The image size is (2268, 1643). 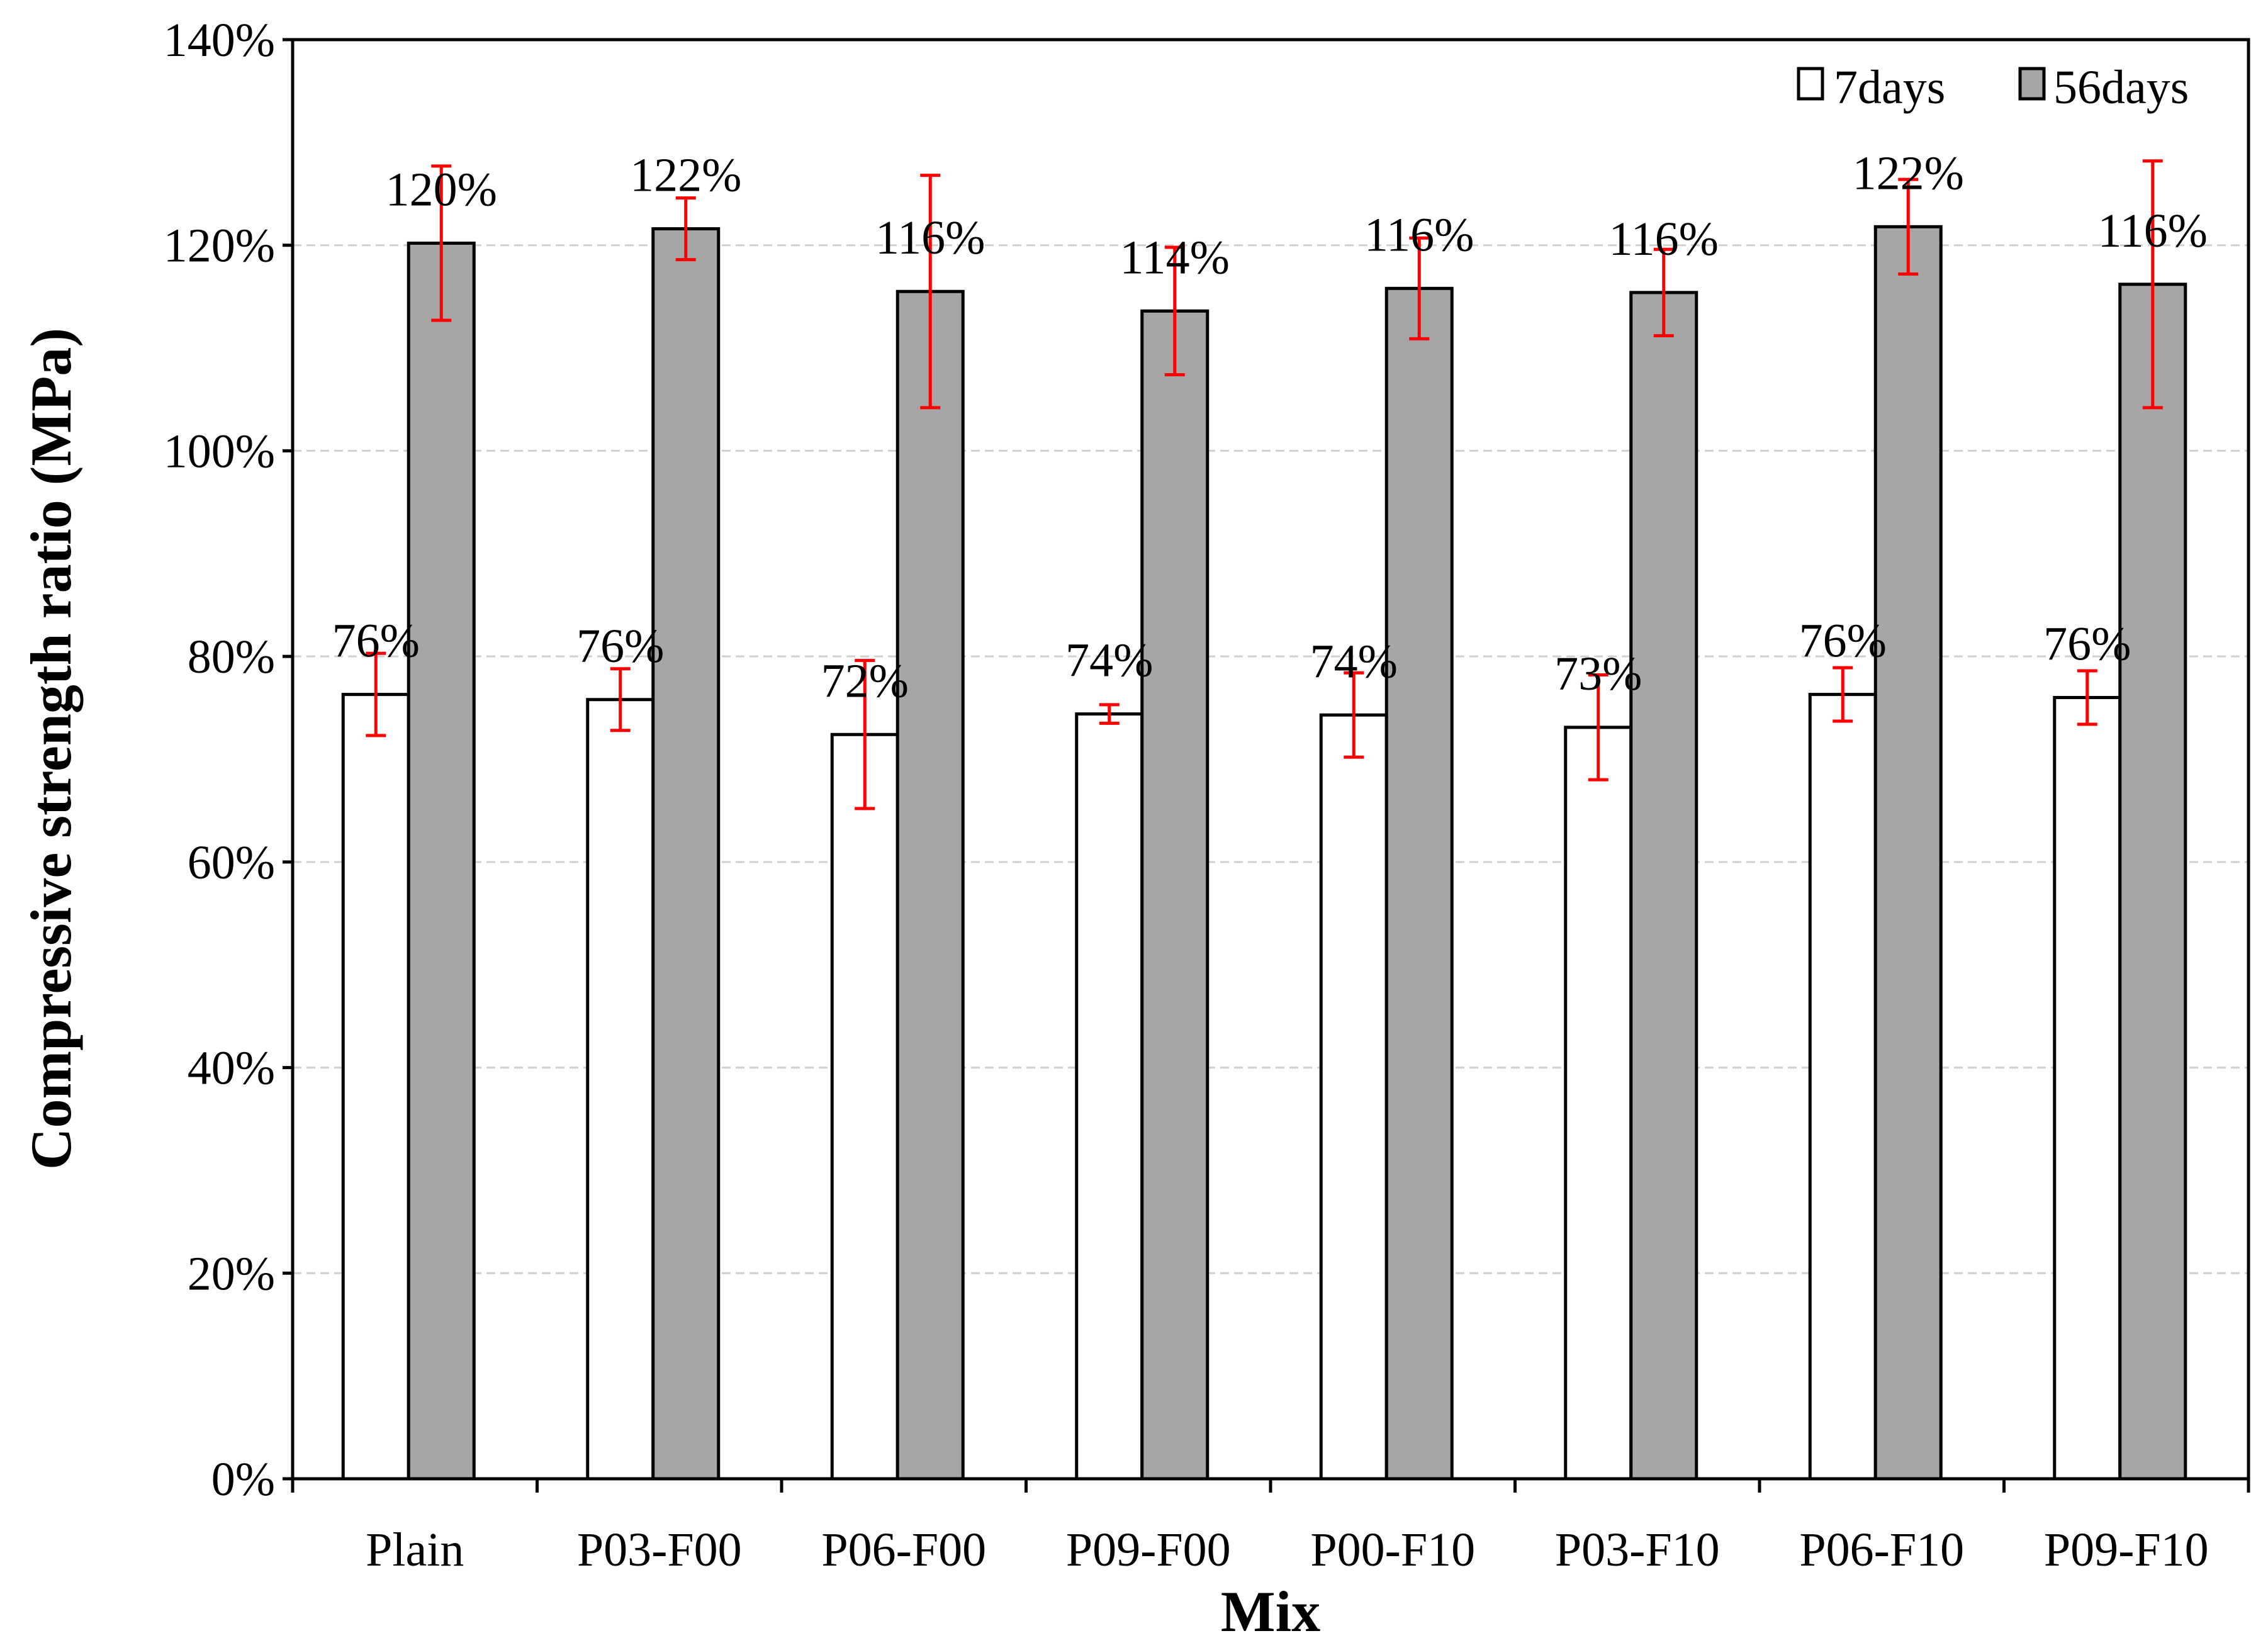 What do you see at coordinates (660, 1549) in the screenshot?
I see `category-label: P03-F00` at bounding box center [660, 1549].